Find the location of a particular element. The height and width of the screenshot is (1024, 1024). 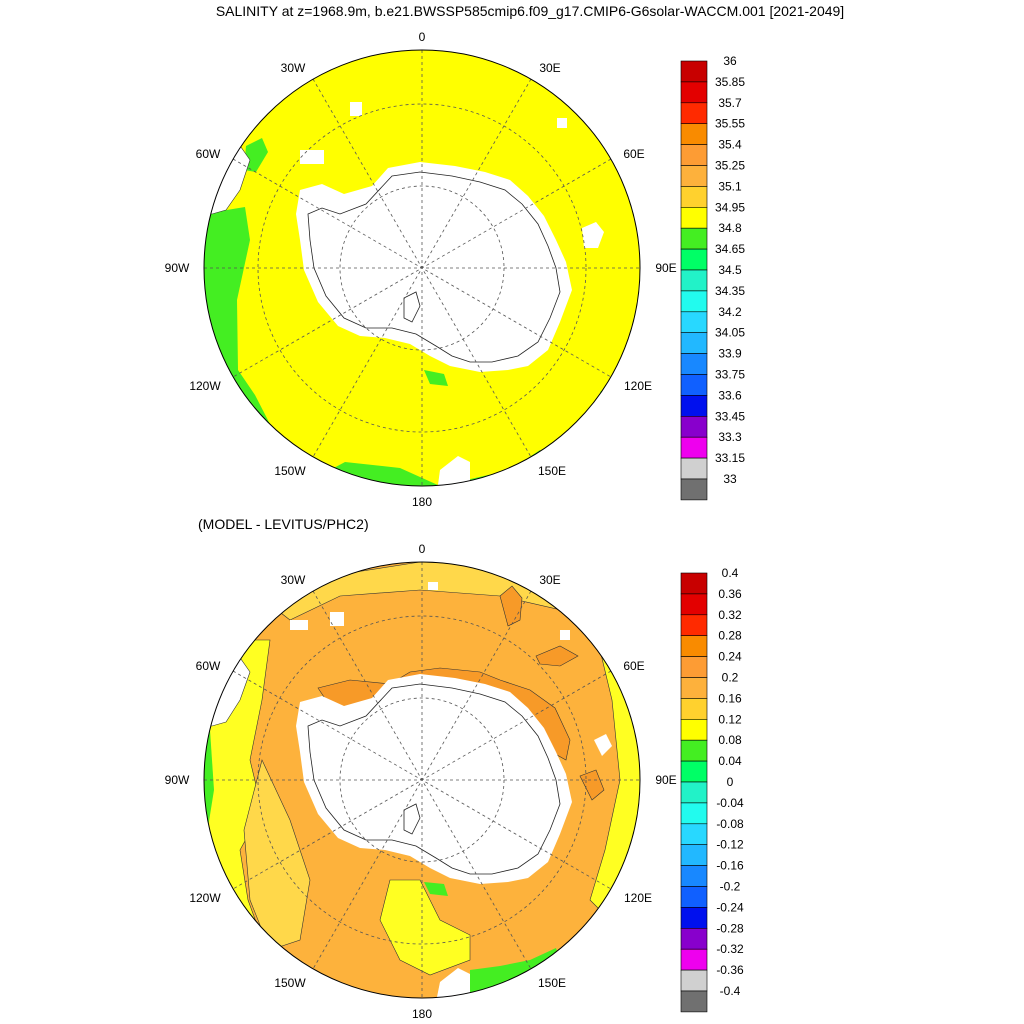

lon-label-0: 0 is located at coordinates (422, 549).